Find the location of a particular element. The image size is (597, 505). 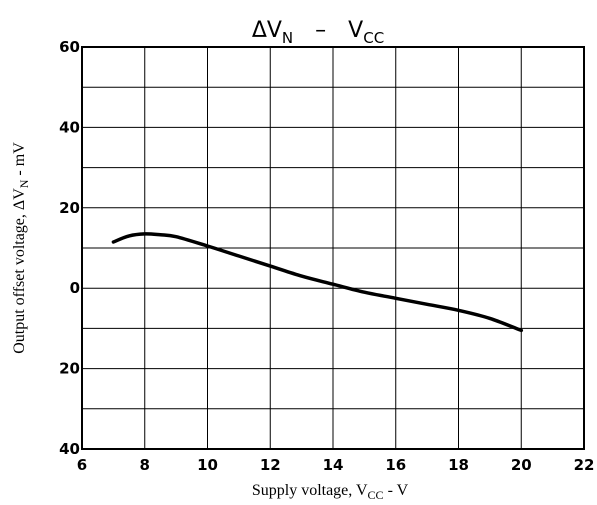

y-axis-label-prefix: Output offset voltage, ΔV is located at coordinates (19, 271).